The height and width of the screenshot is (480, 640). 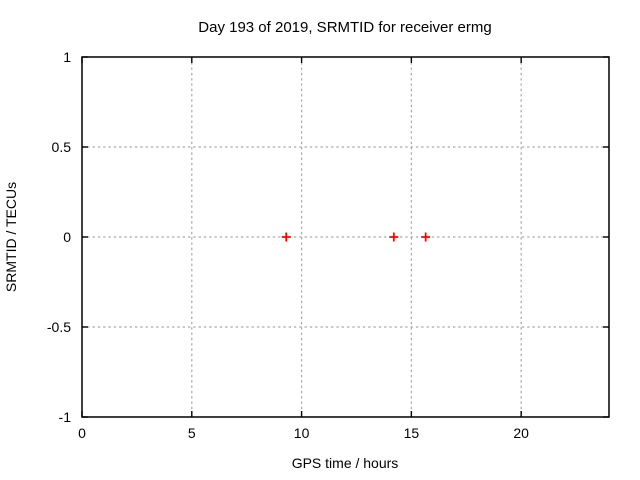 What do you see at coordinates (67, 57) in the screenshot?
I see `y-tick-label: 1` at bounding box center [67, 57].